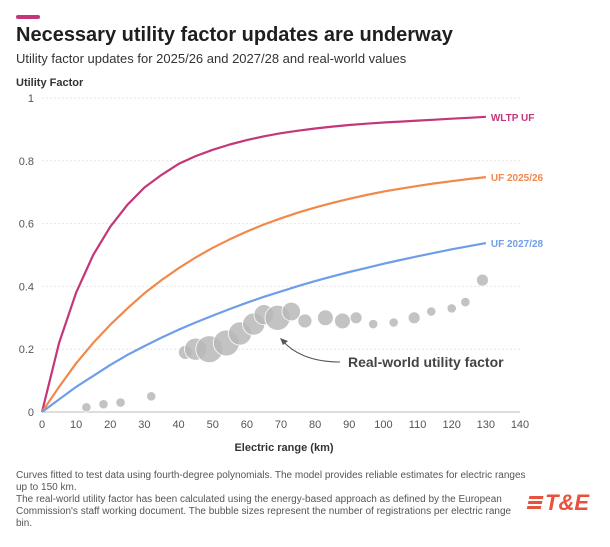 The width and height of the screenshot is (610, 547). What do you see at coordinates (517, 178) in the screenshot?
I see `series-label: UF 2025/26` at bounding box center [517, 178].